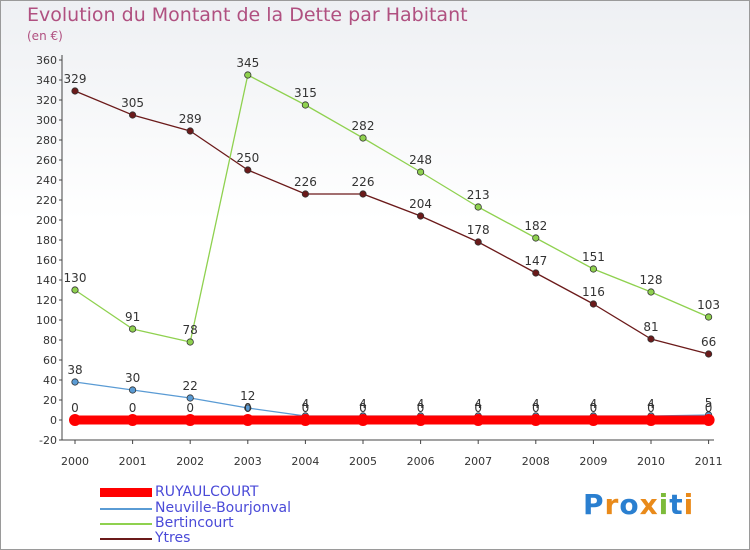 The image size is (750, 550). Describe the element at coordinates (708, 305) in the screenshot. I see `data-label: 103` at that location.